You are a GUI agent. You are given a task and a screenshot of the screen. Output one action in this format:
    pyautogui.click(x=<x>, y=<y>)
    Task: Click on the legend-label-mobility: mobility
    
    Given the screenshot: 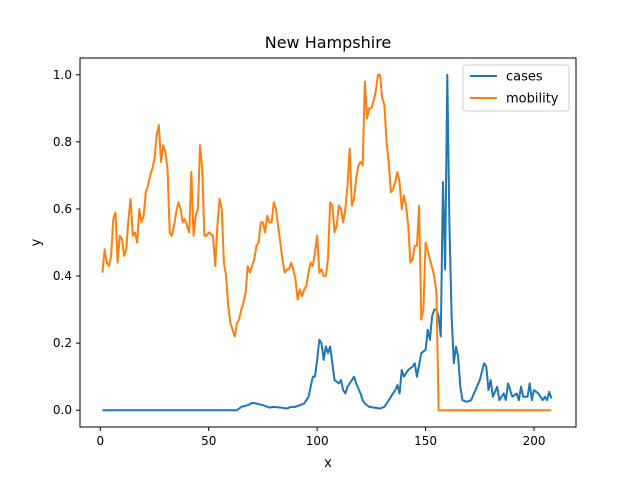 What is the action you would take?
    pyautogui.click(x=532, y=99)
    